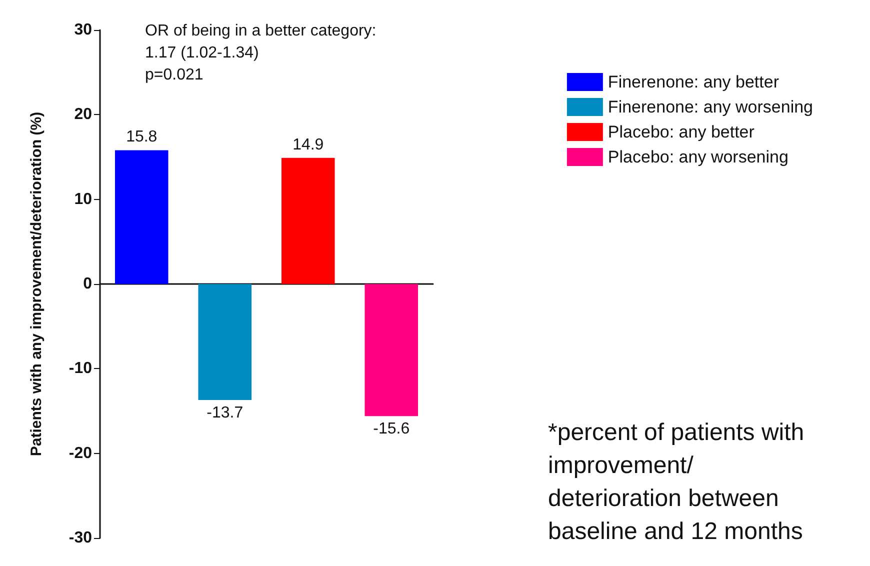 Image resolution: width=870 pixels, height=566 pixels. Describe the element at coordinates (676, 482) in the screenshot. I see `text: *percent of patients with improvement/ deterioration between baseline and 12 months` at that location.